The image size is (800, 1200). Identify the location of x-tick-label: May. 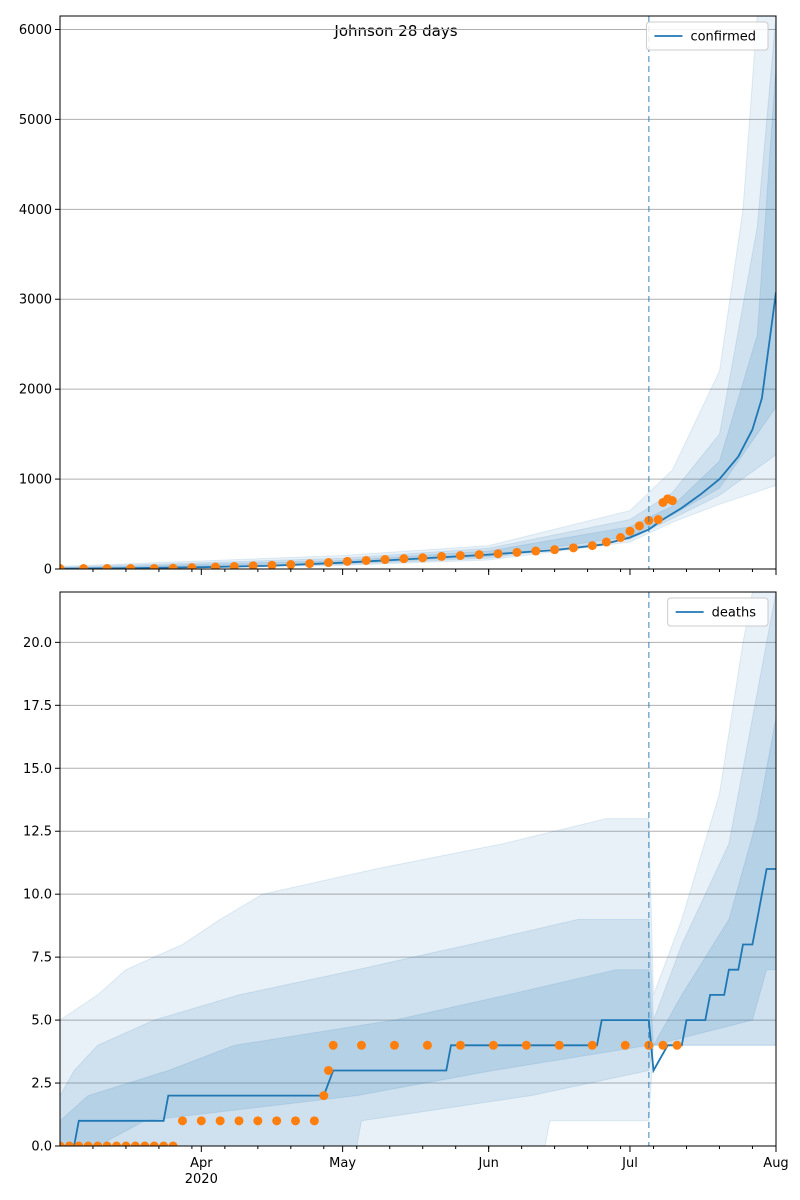
(342, 1163).